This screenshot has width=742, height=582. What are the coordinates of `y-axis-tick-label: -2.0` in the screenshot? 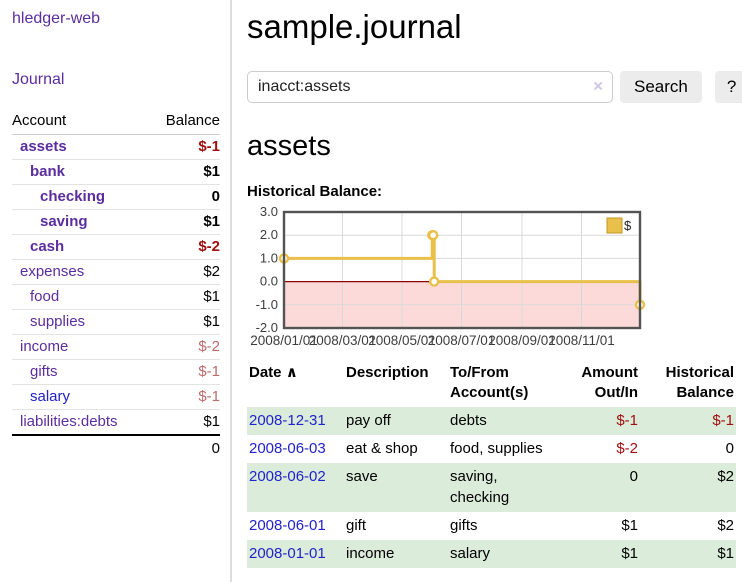 It's located at (267, 327).